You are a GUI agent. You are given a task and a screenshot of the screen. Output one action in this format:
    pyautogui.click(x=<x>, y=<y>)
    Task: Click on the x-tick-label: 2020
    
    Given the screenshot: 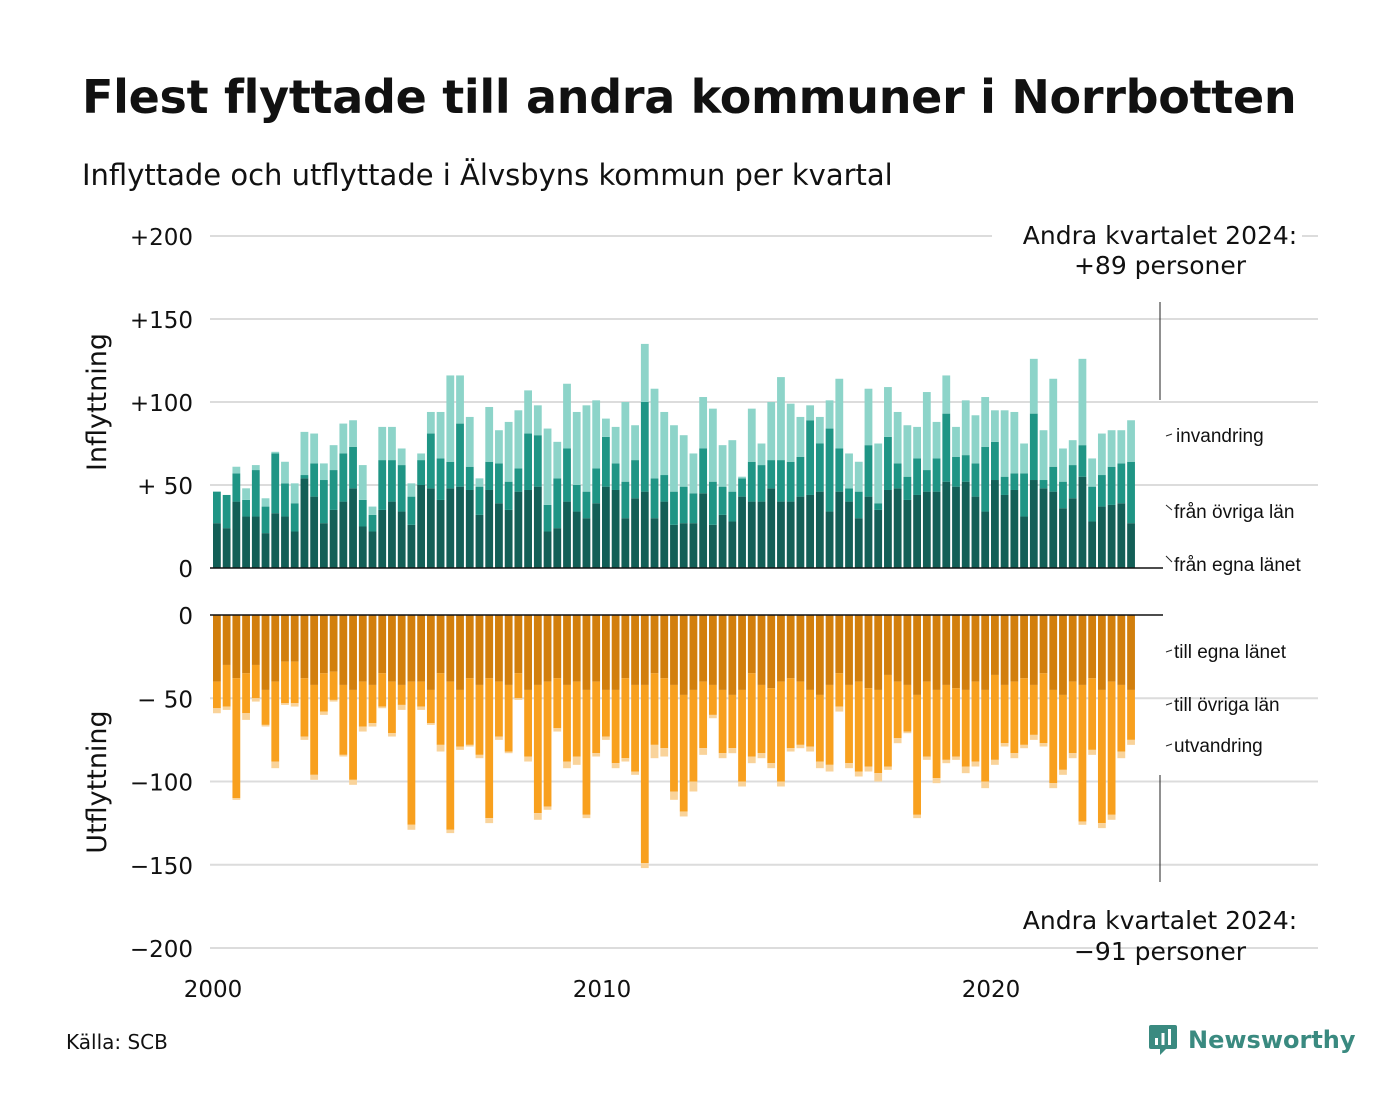 What is the action you would take?
    pyautogui.click(x=991, y=990)
    